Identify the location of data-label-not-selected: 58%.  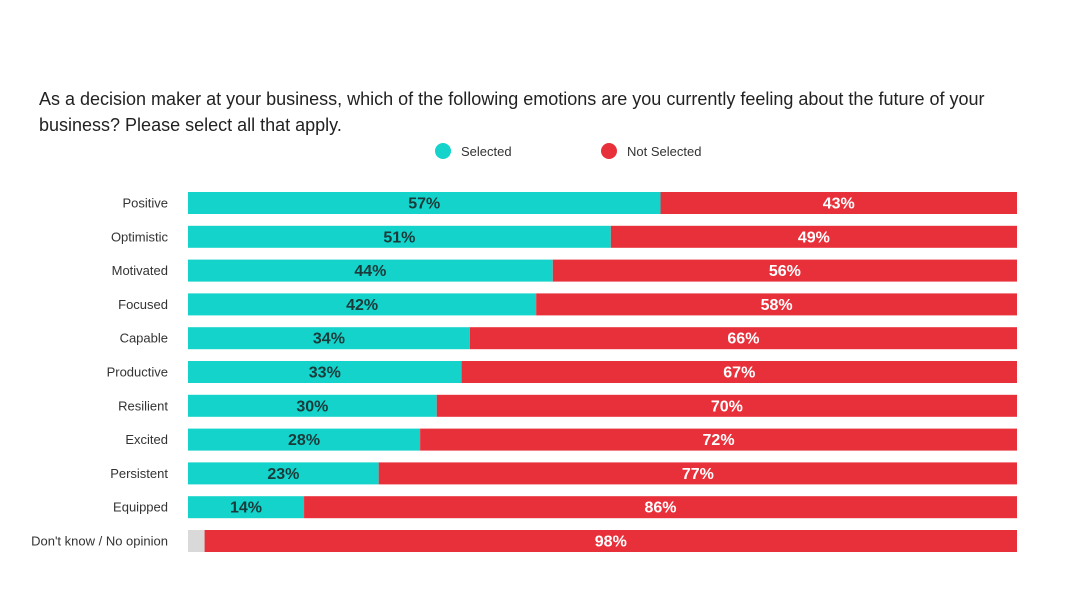
(777, 305).